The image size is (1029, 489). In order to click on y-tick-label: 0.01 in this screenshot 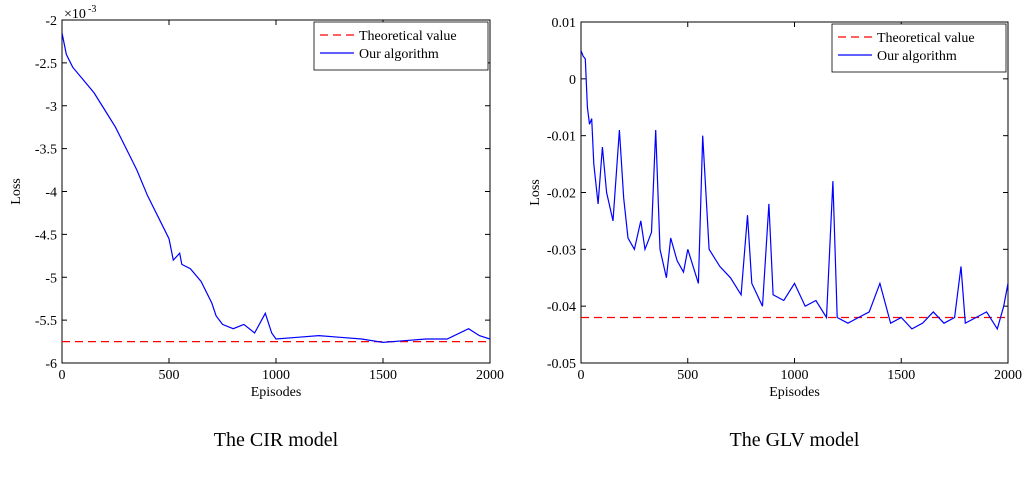, I will do `click(564, 23)`.